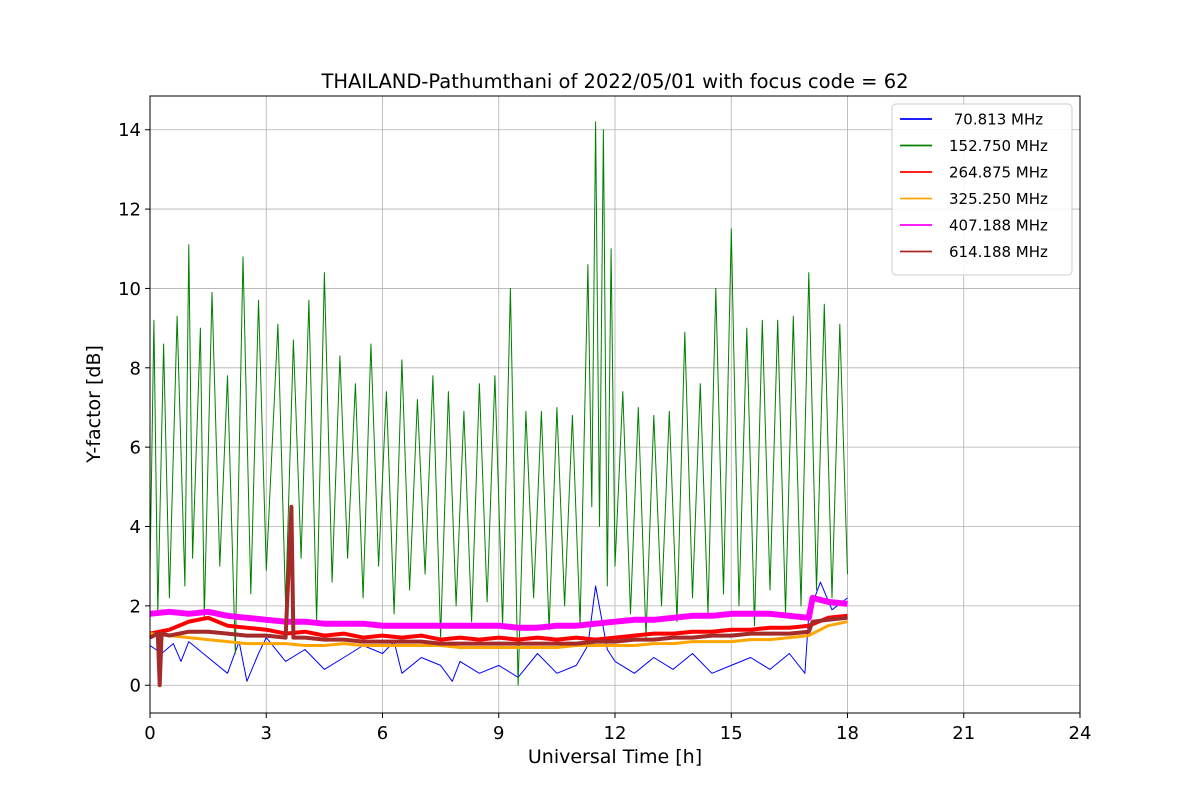 The image size is (1200, 800). Describe the element at coordinates (731, 733) in the screenshot. I see `x-tick-label: 15` at that location.